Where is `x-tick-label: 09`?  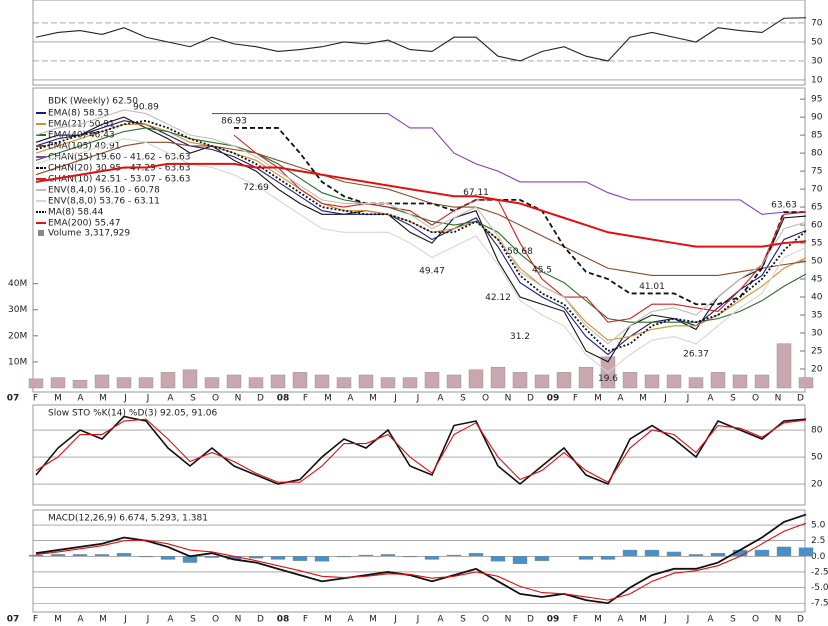
x-tick-label: 09 is located at coordinates (553, 399).